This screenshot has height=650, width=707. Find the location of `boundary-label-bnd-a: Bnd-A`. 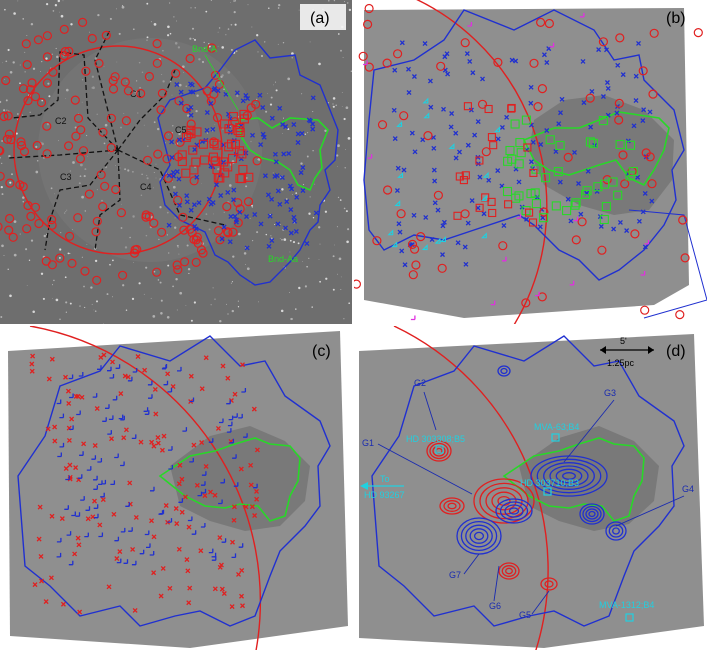

boundary-label-bnd-a: Bnd-A is located at coordinates (204, 49).